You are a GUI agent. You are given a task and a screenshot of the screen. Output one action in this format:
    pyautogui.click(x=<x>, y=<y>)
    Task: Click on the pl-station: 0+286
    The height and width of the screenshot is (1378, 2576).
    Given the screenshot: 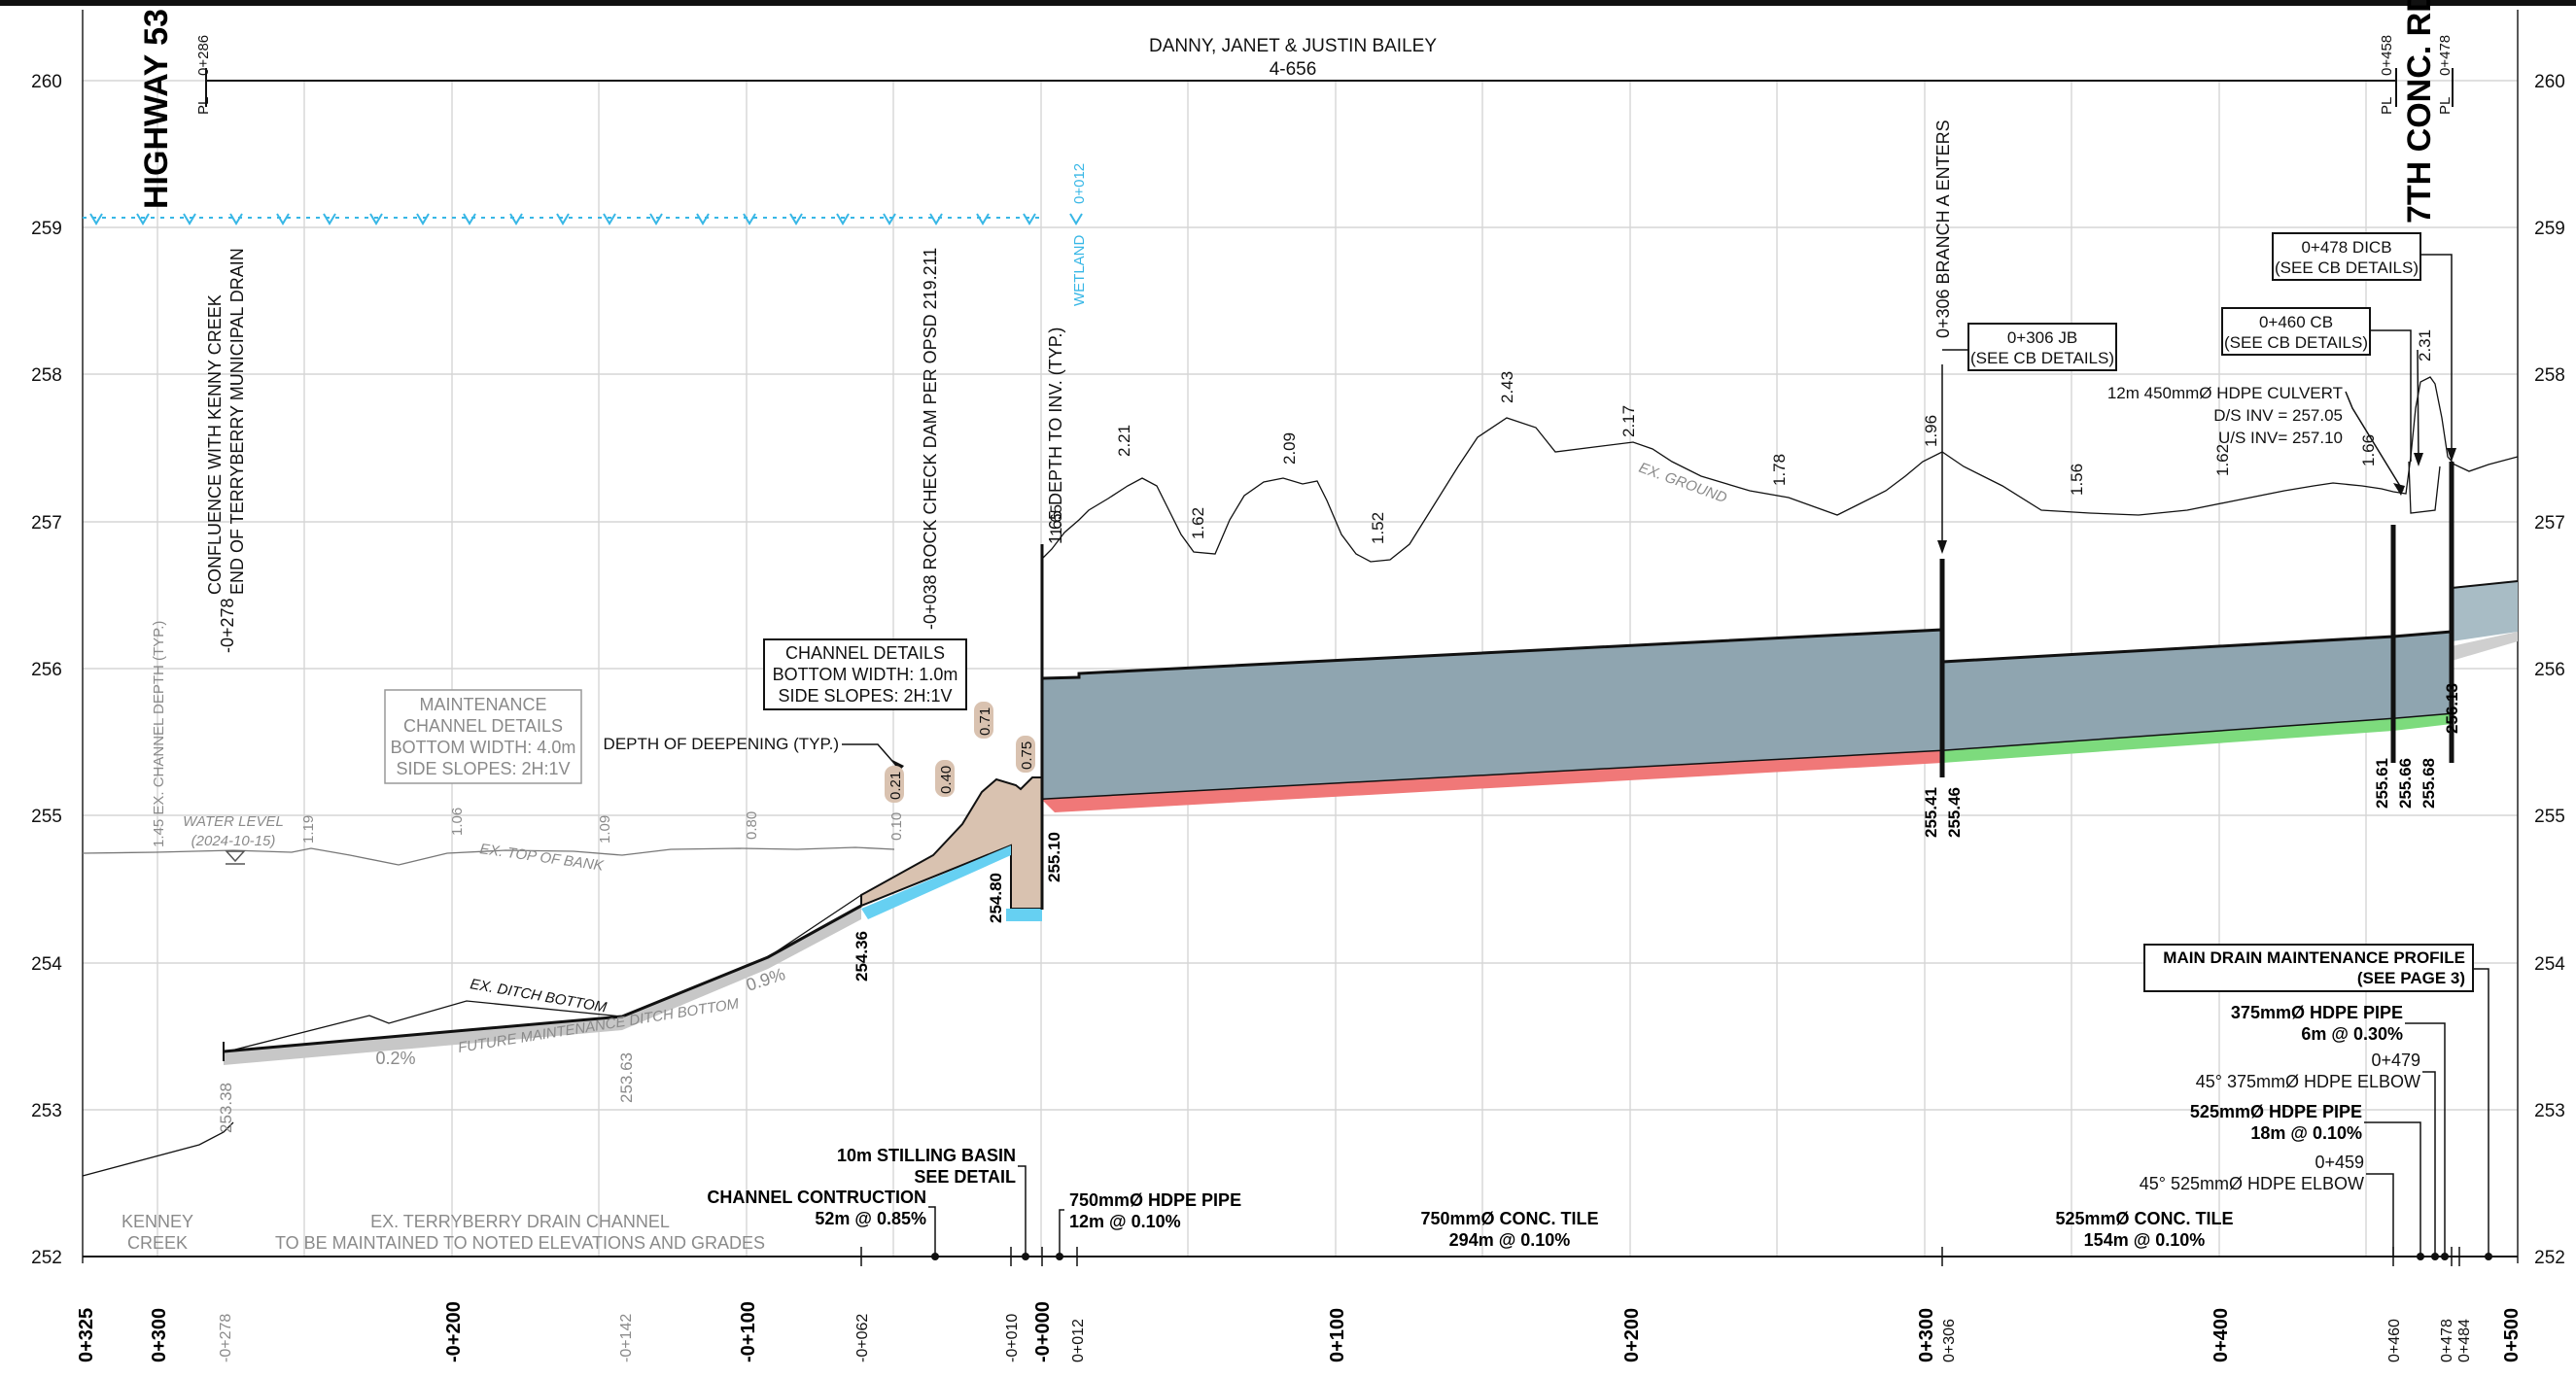 What is the action you would take?
    pyautogui.click(x=204, y=56)
    